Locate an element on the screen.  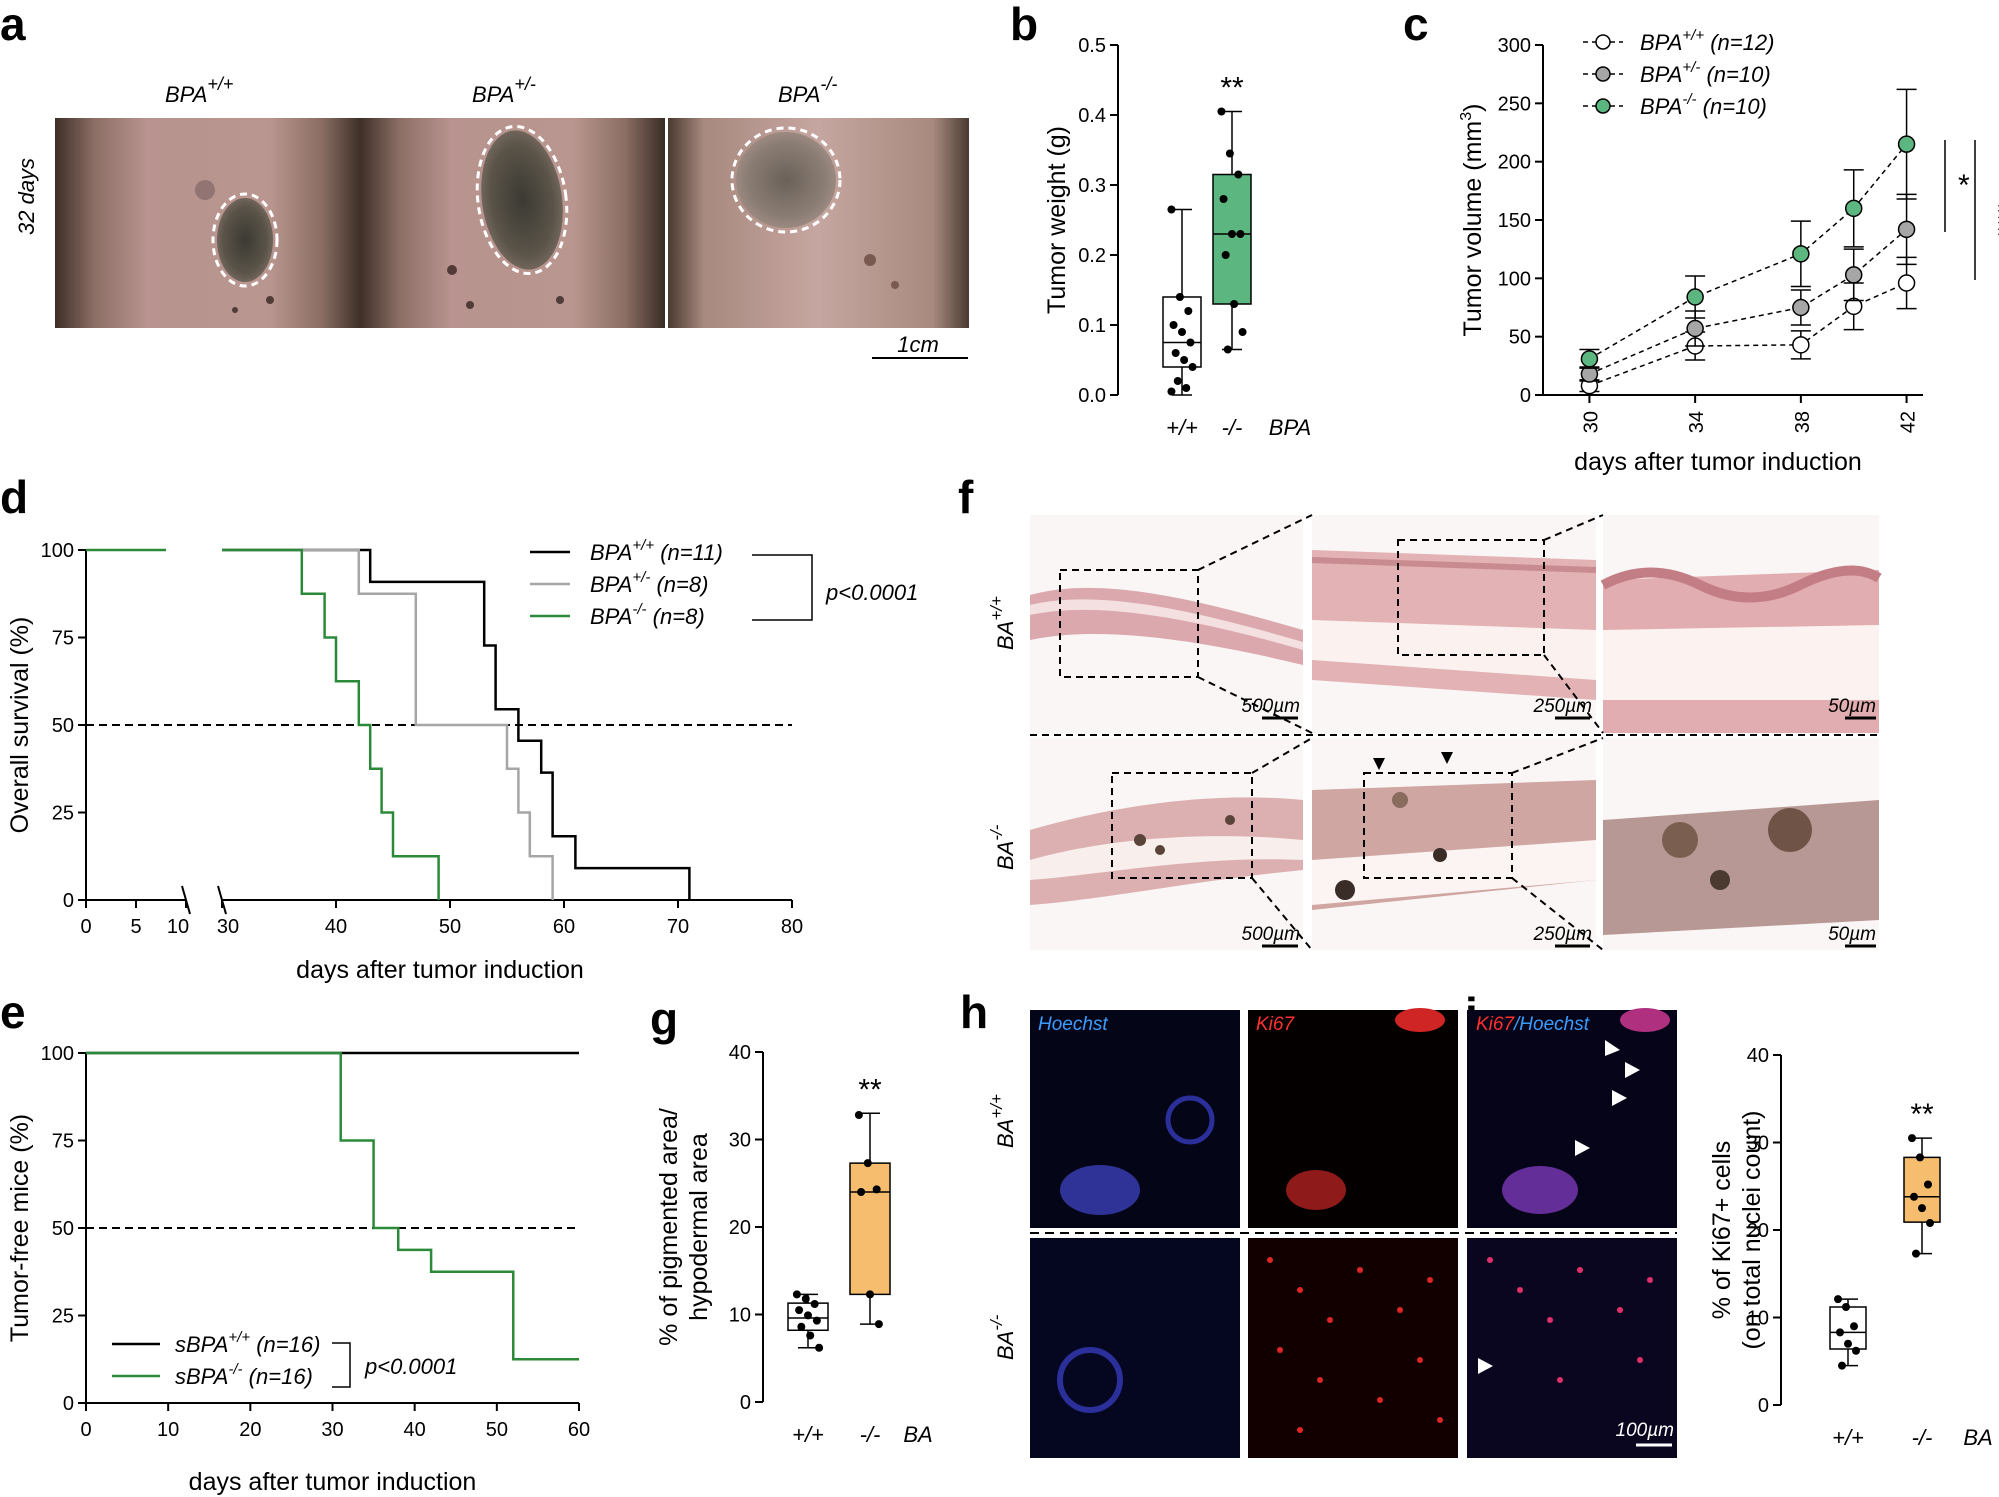
h-row-label-wt: BA+/+ is located at coordinates (1002, 1121).